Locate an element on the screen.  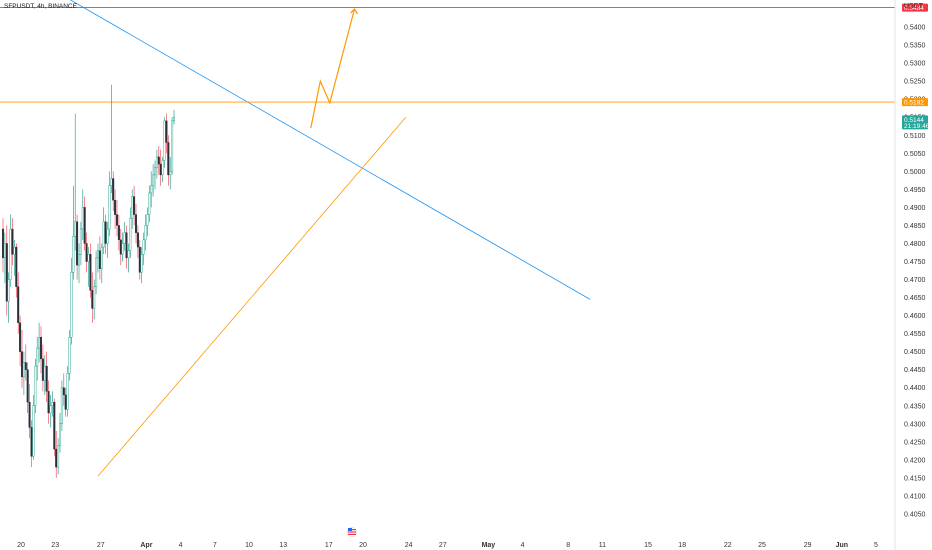
symbol-title: SFPUSDT, 4h, BINANCE is located at coordinates (41, 6).